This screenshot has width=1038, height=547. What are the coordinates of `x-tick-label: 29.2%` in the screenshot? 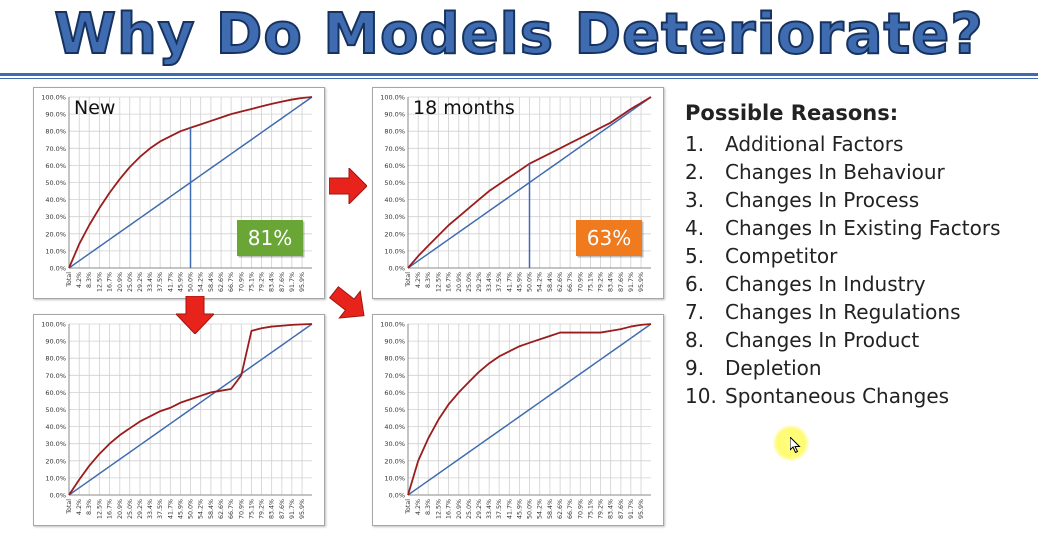 It's located at (140, 509).